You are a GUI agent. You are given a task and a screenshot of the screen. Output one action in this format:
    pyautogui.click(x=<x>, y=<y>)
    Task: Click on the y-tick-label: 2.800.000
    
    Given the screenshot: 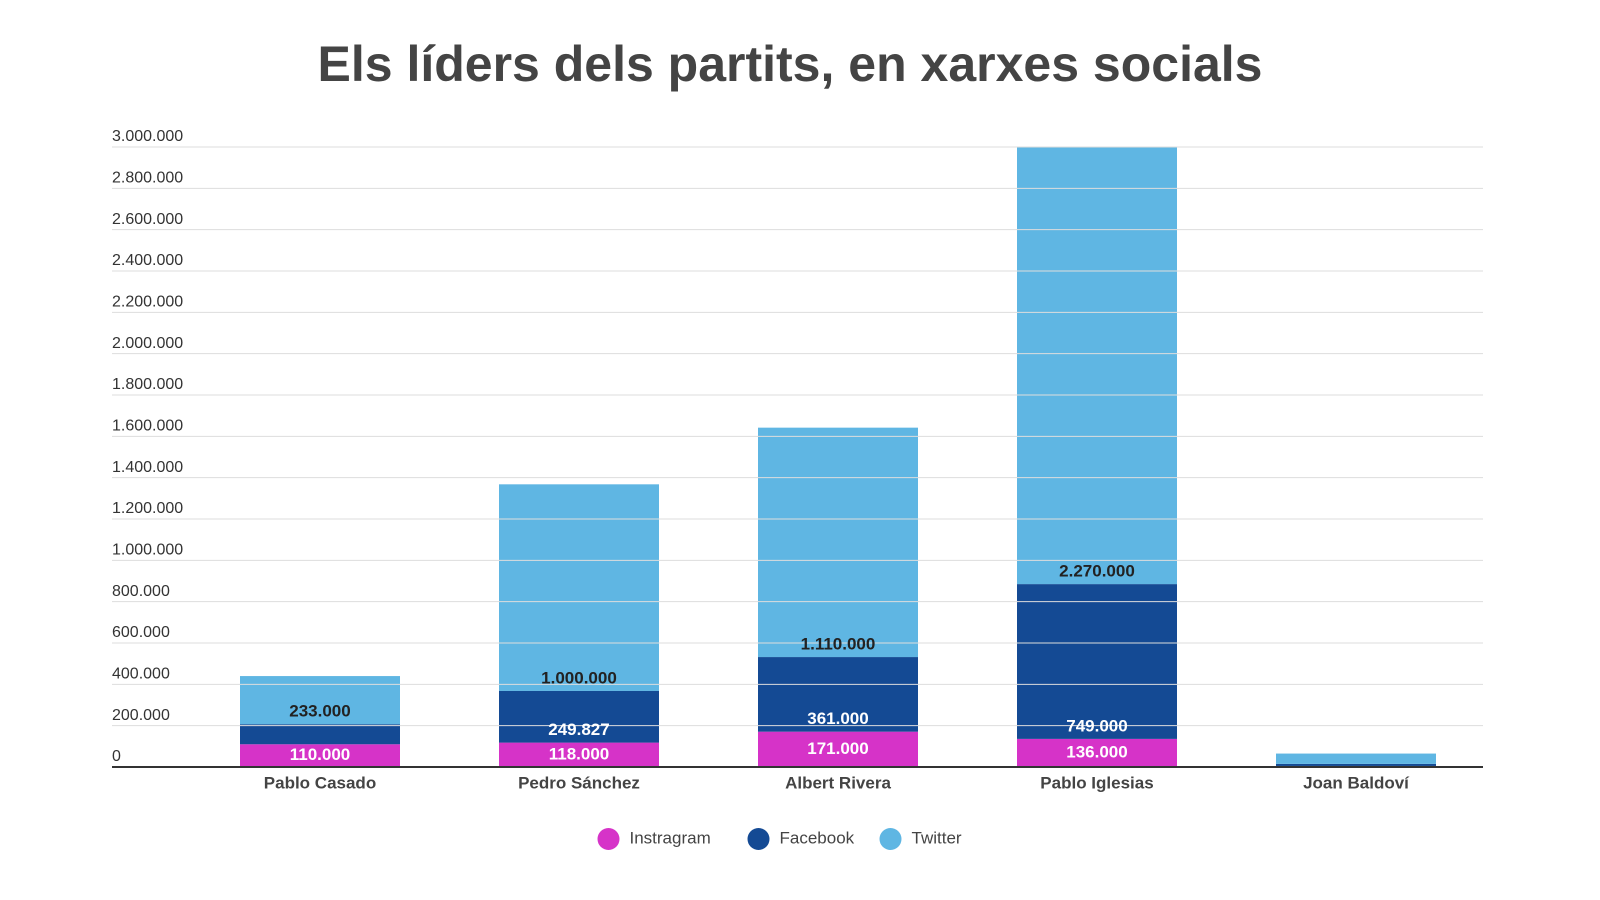 What is the action you would take?
    pyautogui.click(x=147, y=178)
    